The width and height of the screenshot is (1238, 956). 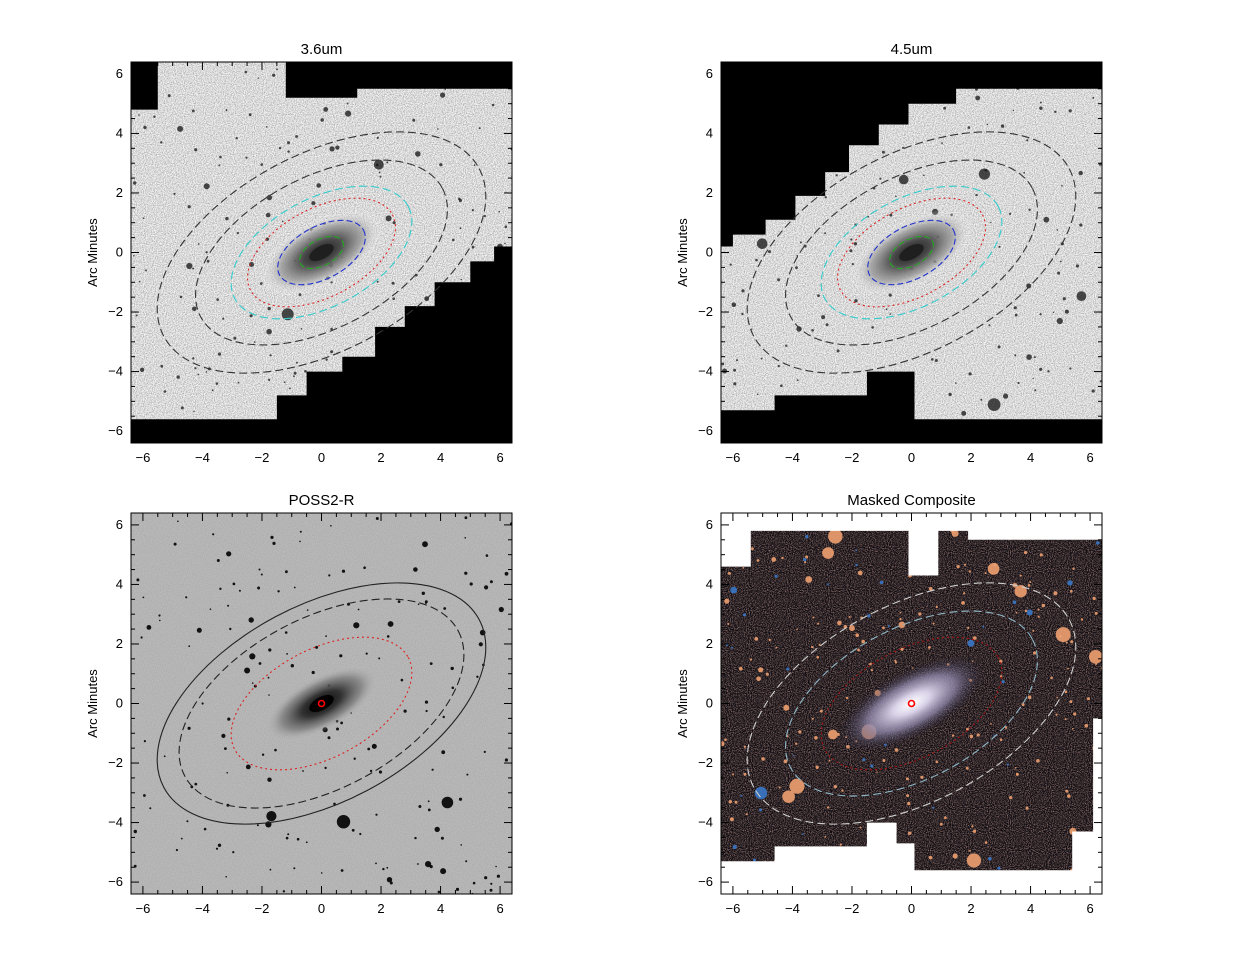 I want to click on y-tick-label: −2, so click(x=115, y=762).